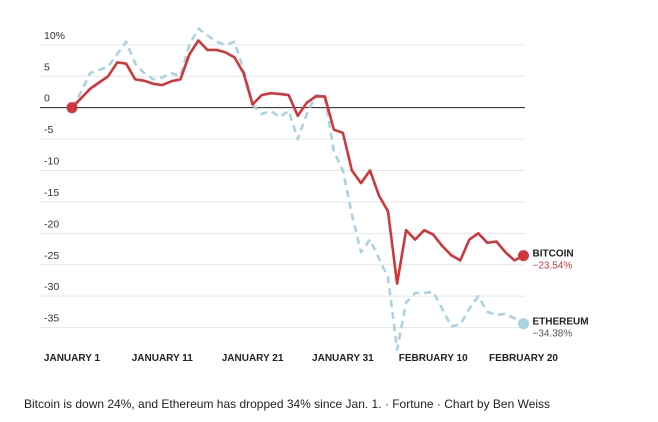 The image size is (658, 422). What do you see at coordinates (553, 334) in the screenshot?
I see `end-value-label: −34.38%` at bounding box center [553, 334].